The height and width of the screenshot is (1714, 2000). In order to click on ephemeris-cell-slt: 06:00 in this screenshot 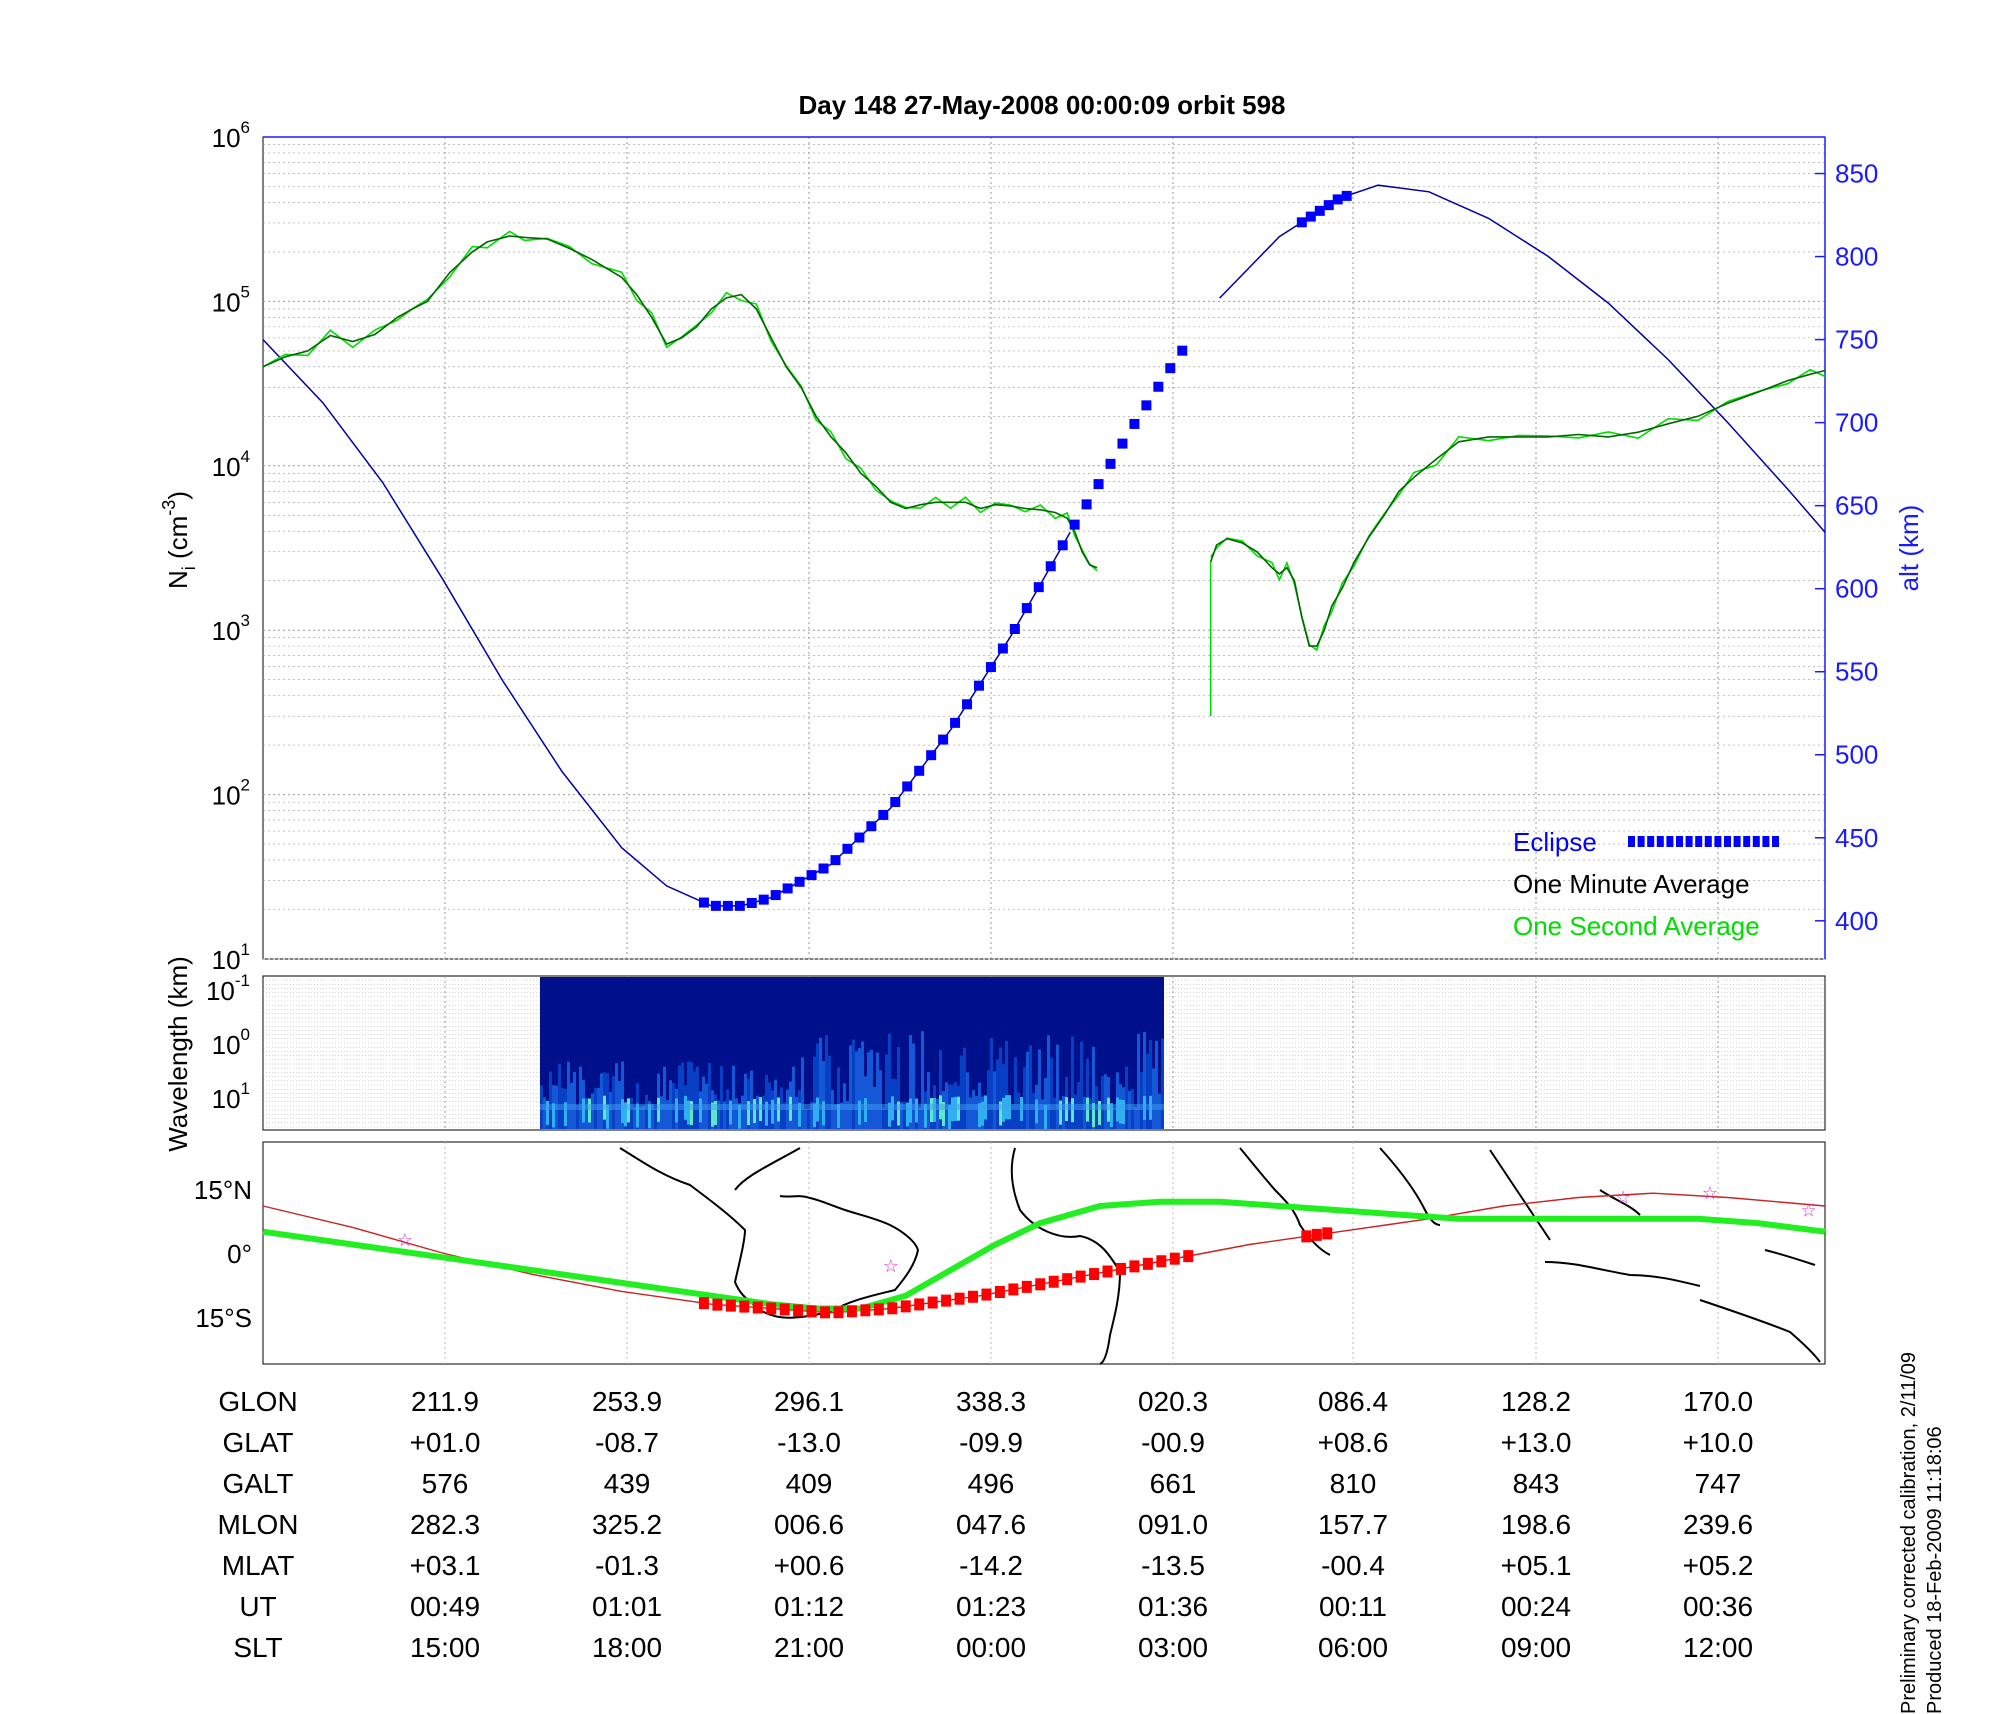, I will do `click(1353, 1647)`.